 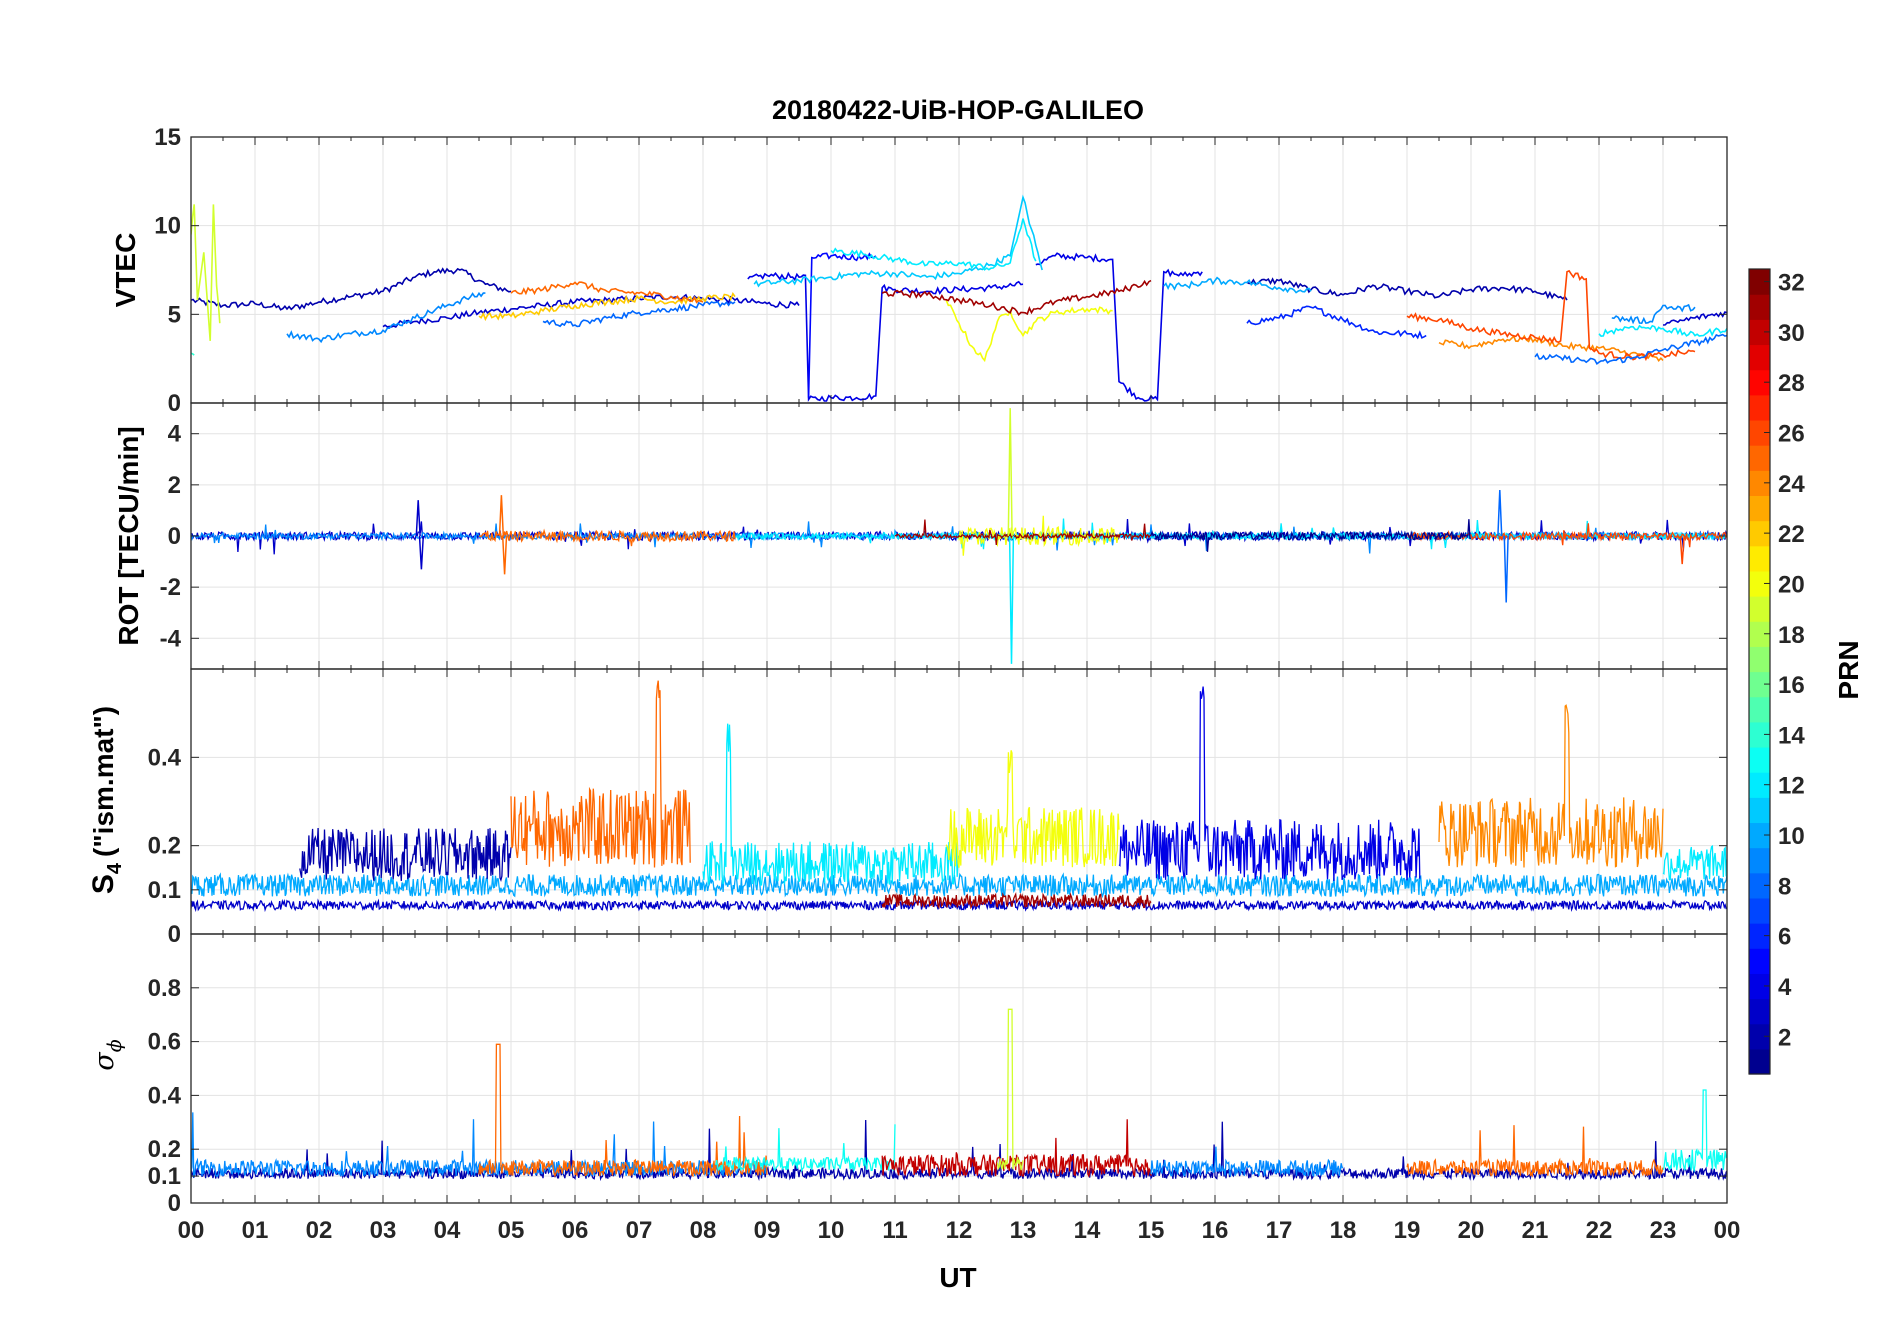 What do you see at coordinates (1535, 1230) in the screenshot?
I see `x-tick-label: 21` at bounding box center [1535, 1230].